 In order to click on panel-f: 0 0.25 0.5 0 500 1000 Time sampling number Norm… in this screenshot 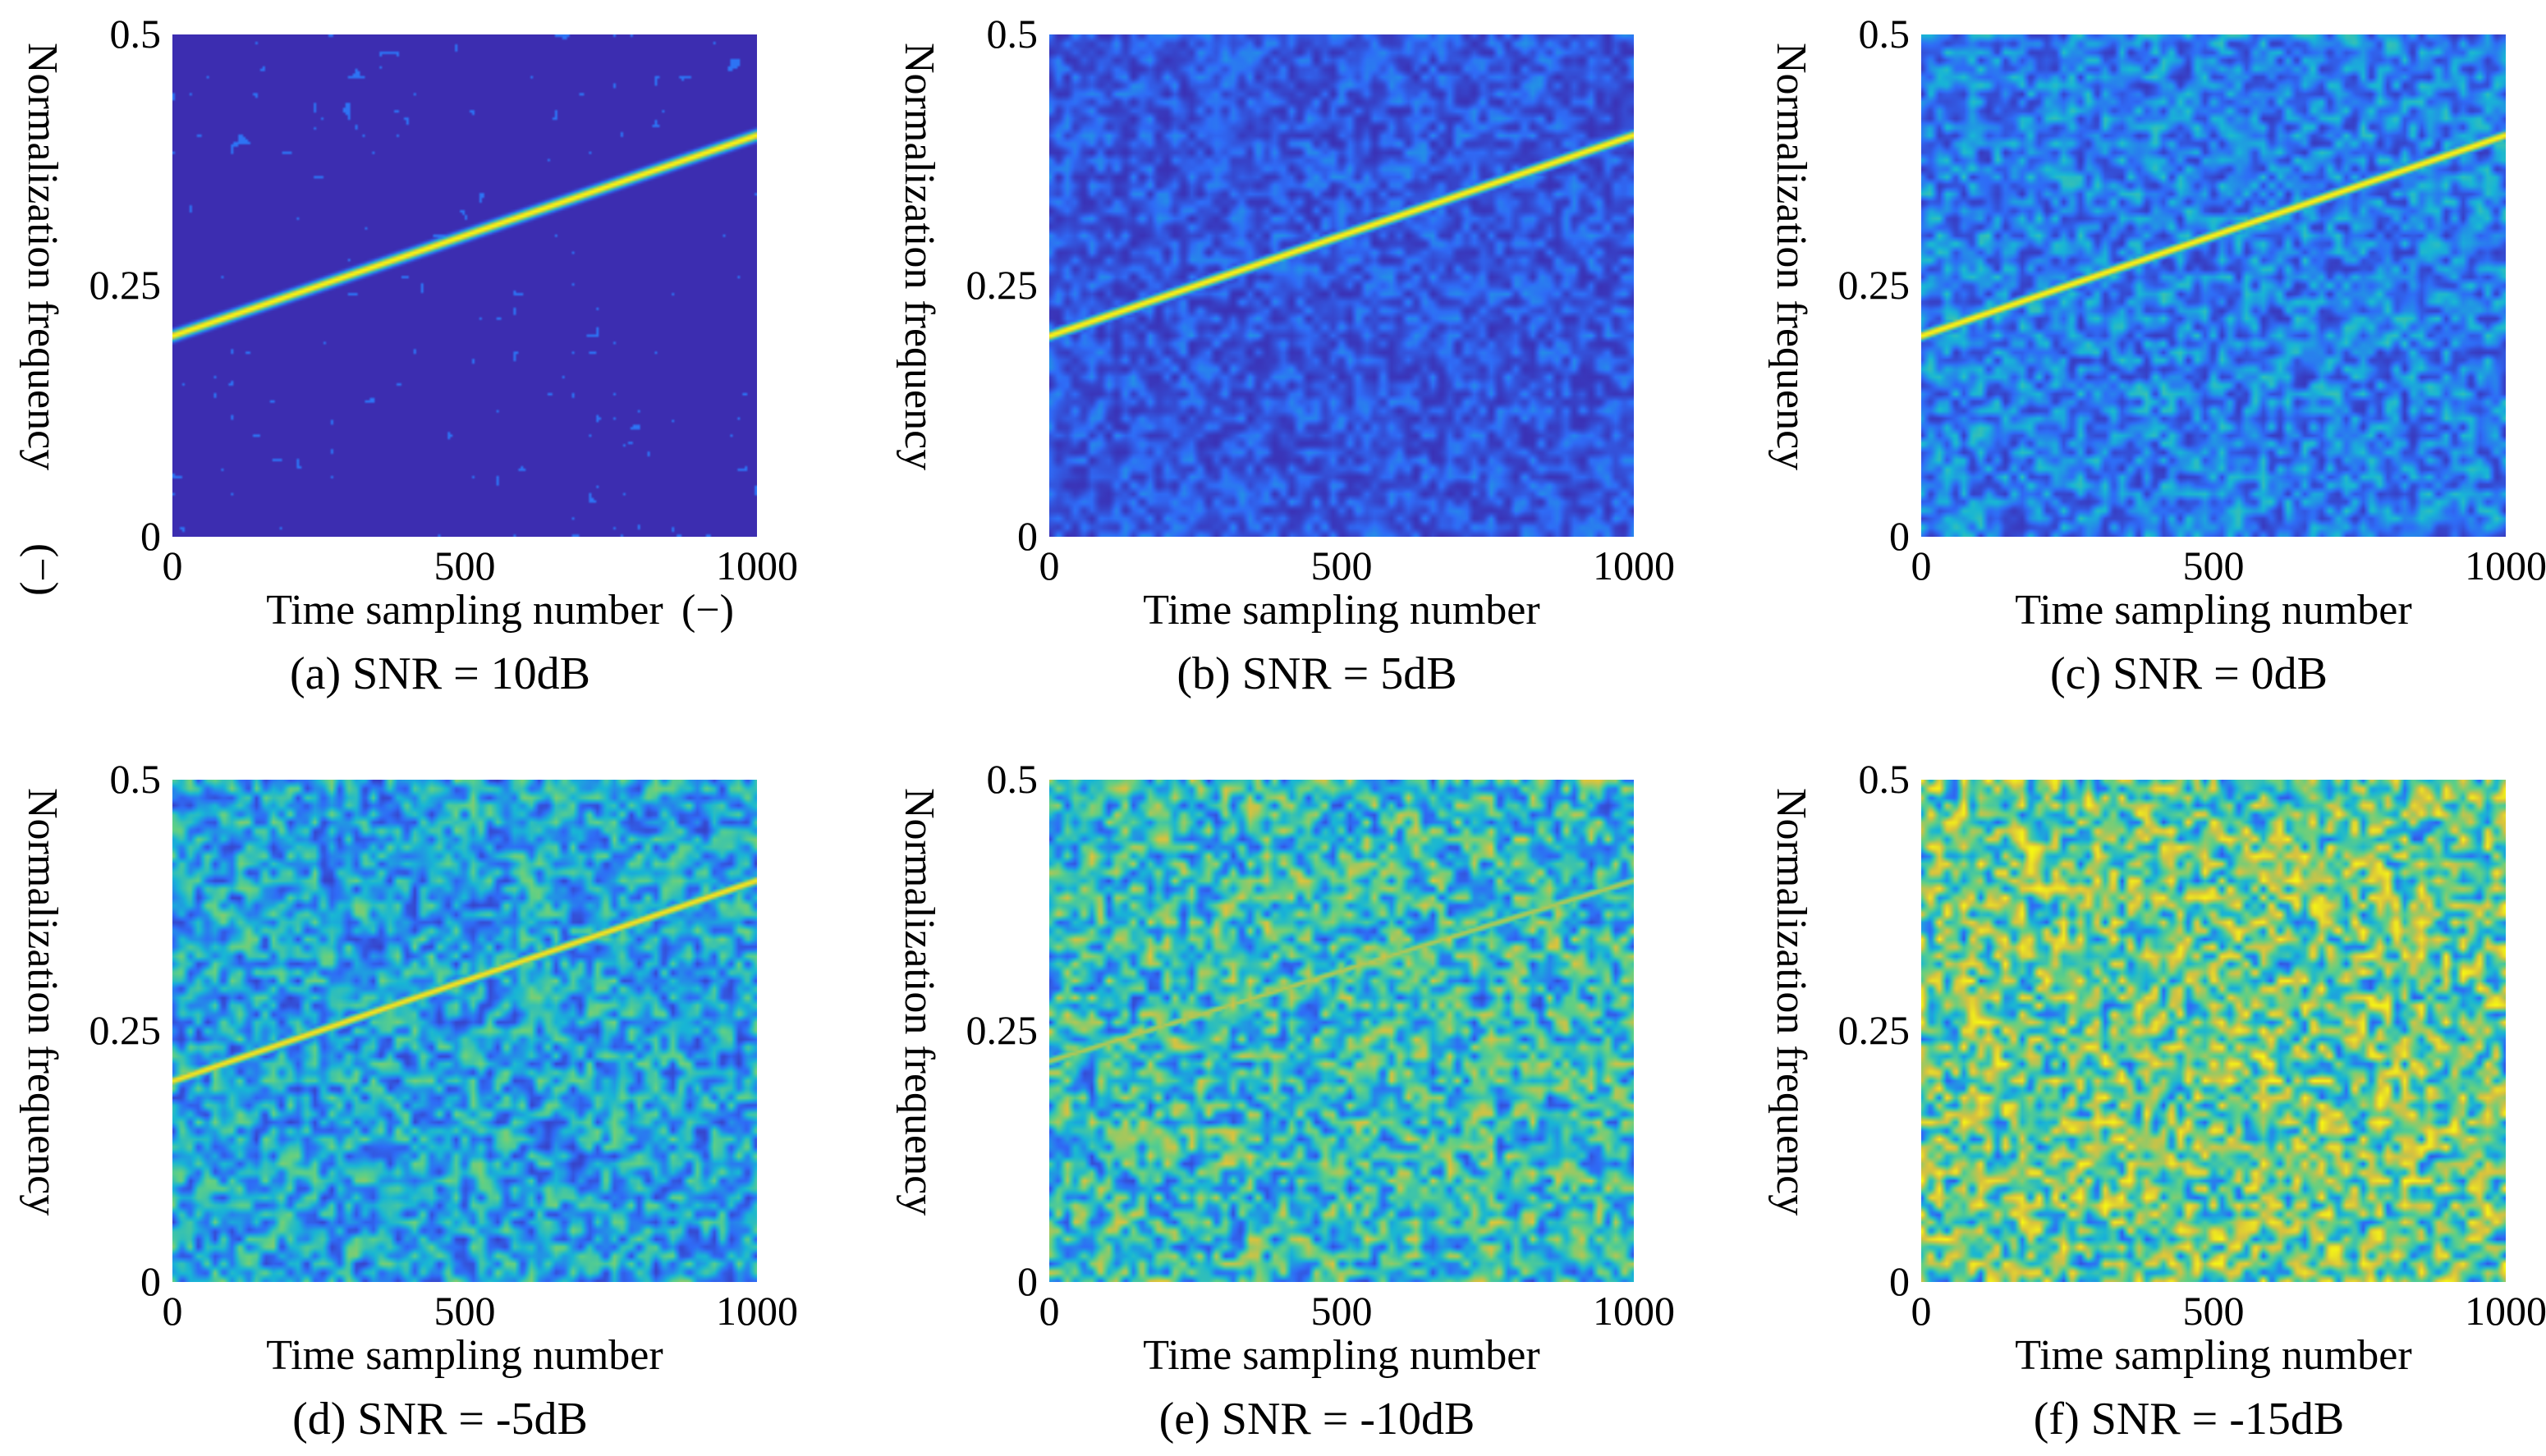, I will do `click(2157, 1100)`.